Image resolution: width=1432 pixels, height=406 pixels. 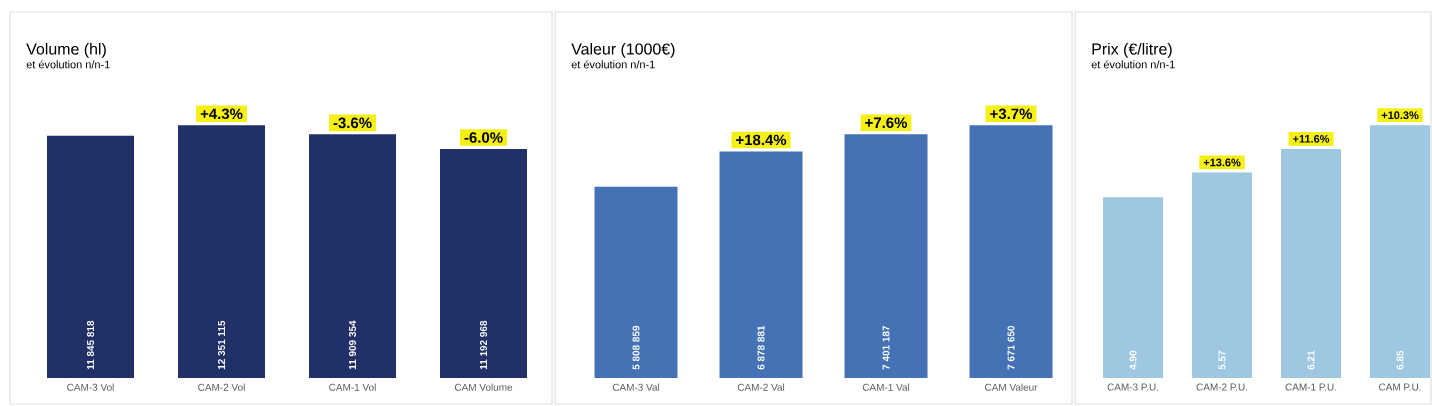 What do you see at coordinates (886, 123) in the screenshot?
I see `annotation: +7.6%` at bounding box center [886, 123].